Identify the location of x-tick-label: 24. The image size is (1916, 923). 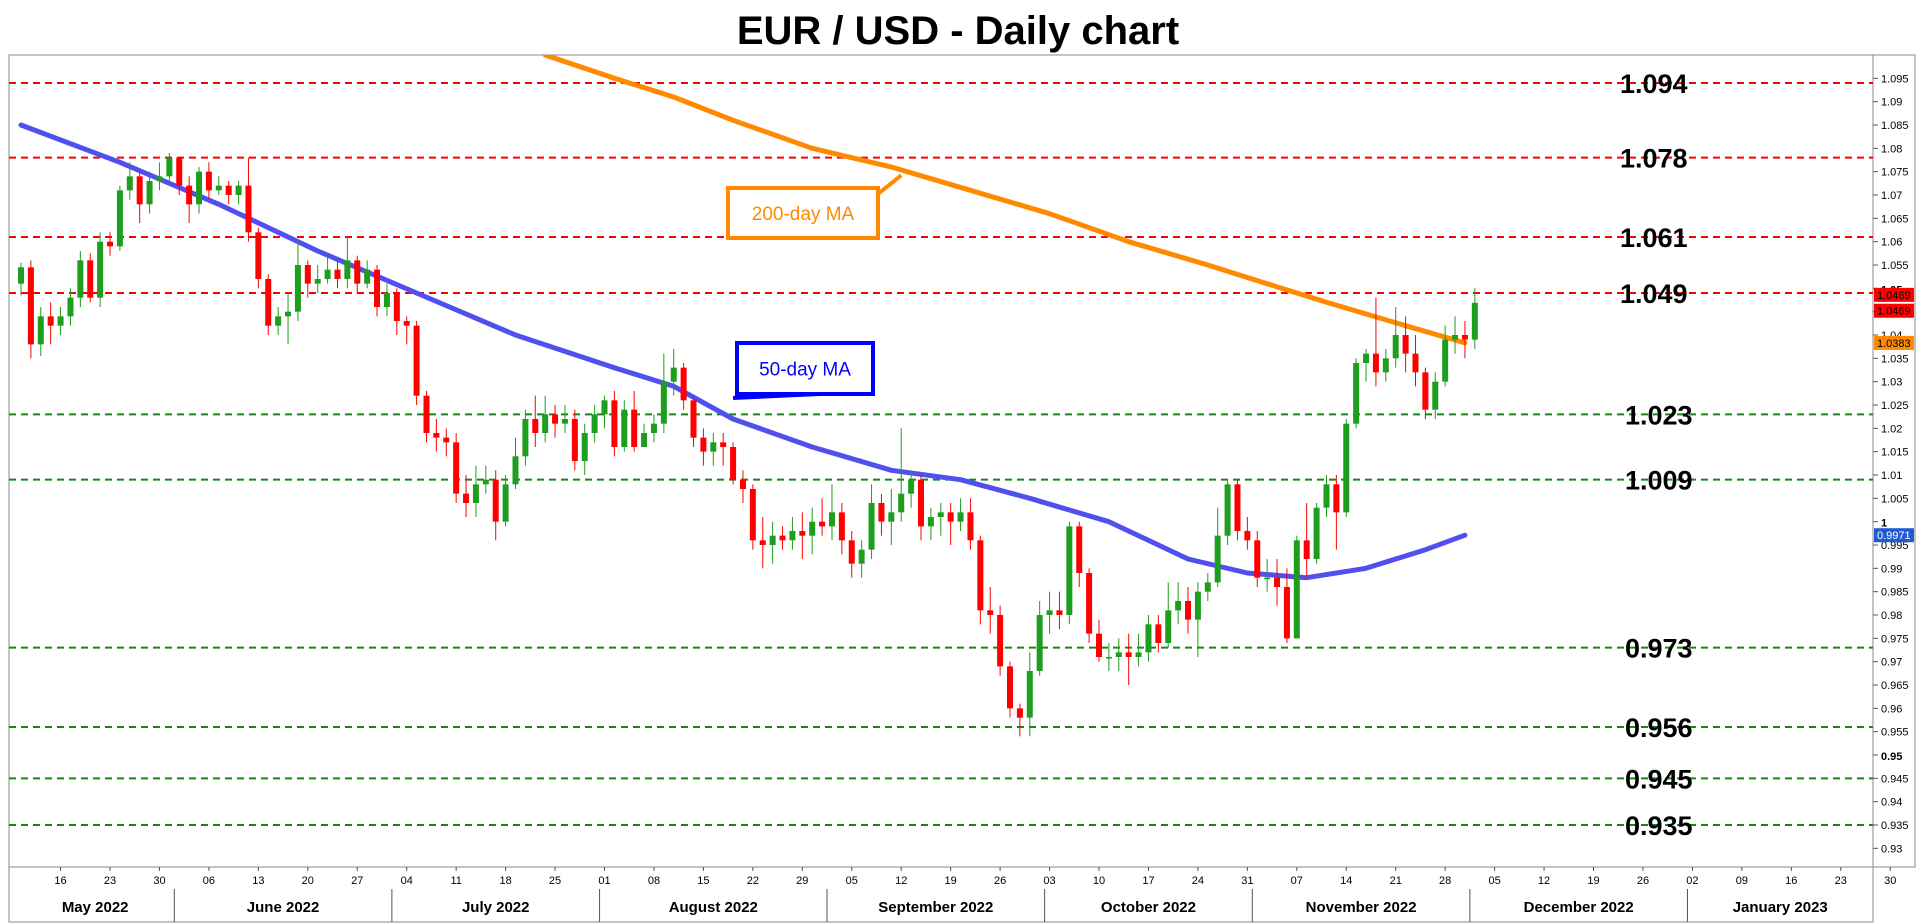
(1198, 881).